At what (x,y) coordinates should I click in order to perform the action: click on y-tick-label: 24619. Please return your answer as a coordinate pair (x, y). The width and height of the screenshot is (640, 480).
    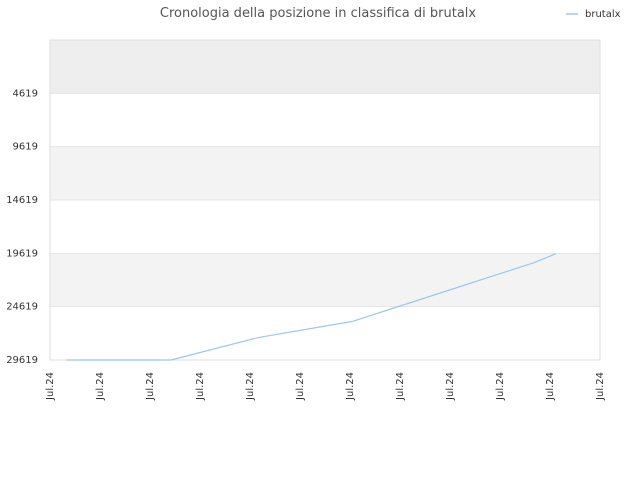
    Looking at the image, I should click on (22, 307).